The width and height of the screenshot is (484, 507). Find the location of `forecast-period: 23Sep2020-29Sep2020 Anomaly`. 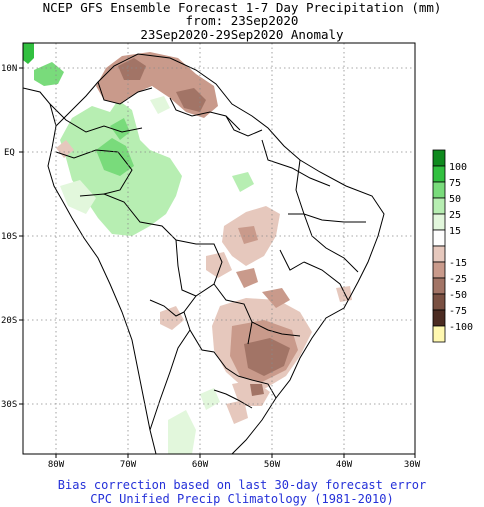

forecast-period: 23Sep2020-29Sep2020 Anomaly is located at coordinates (242, 34).